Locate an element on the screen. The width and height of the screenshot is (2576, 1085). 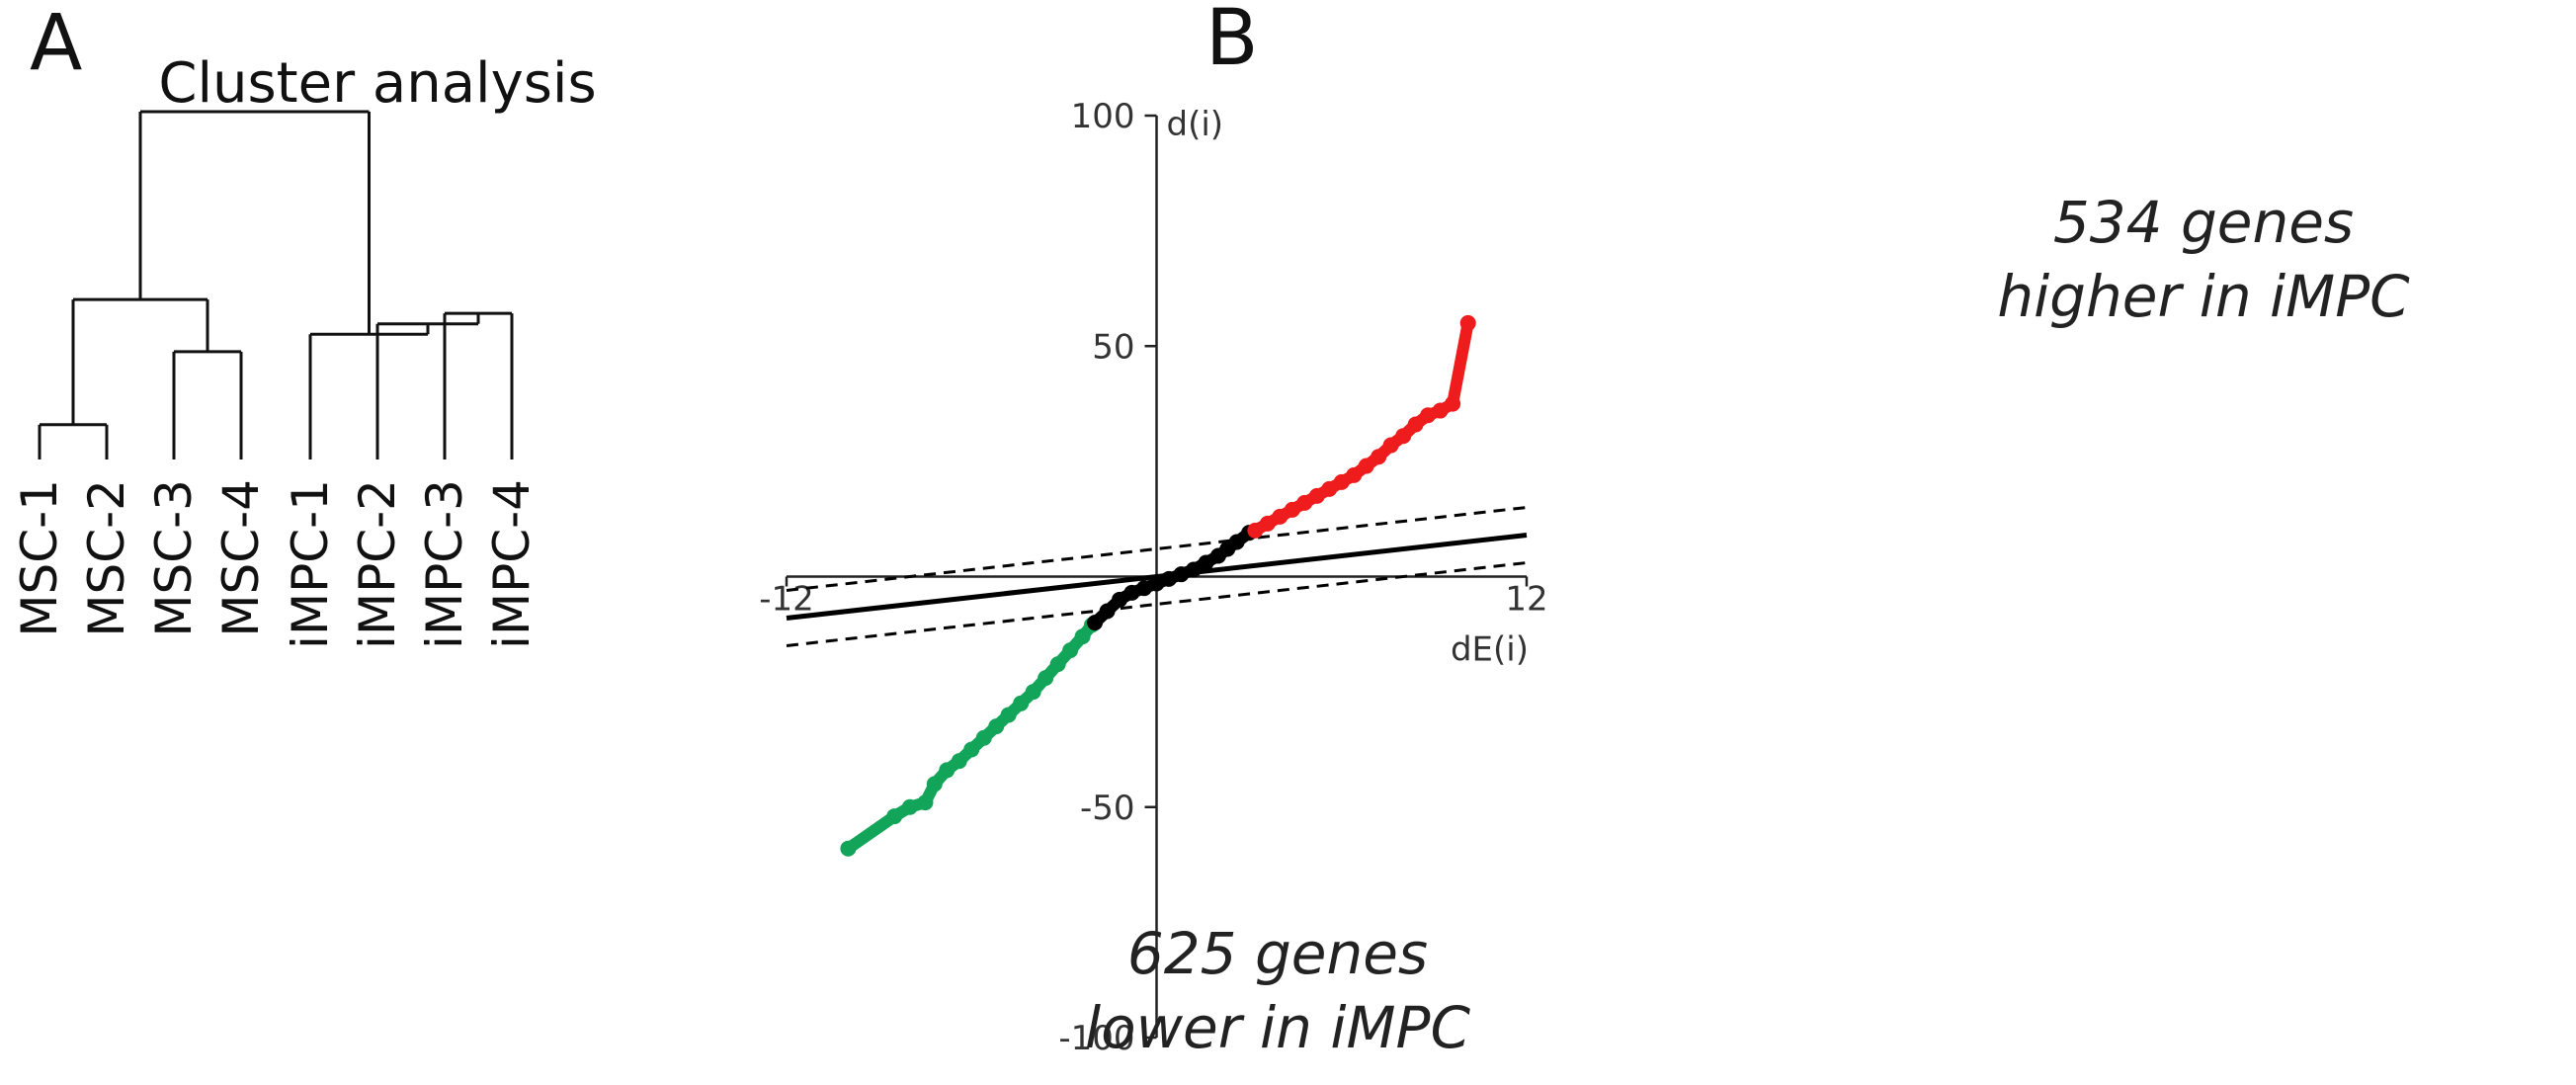
panel-a-letter: A is located at coordinates (56, 44).